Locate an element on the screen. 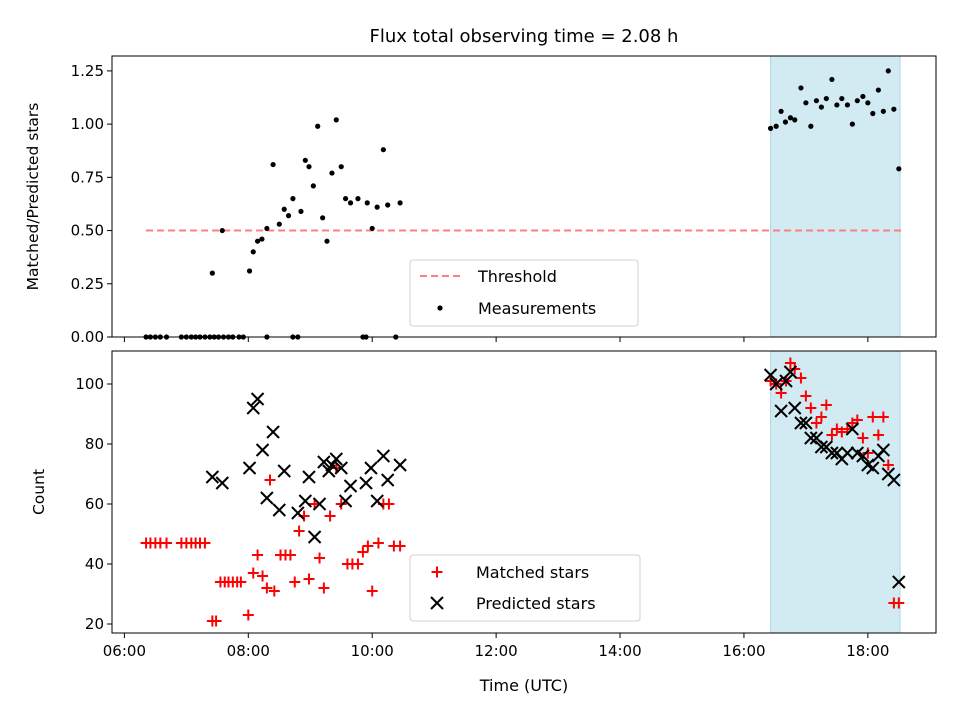 Image resolution: width=960 pixels, height=720 pixels. legend-threshold-label: Threshold is located at coordinates (517, 276).